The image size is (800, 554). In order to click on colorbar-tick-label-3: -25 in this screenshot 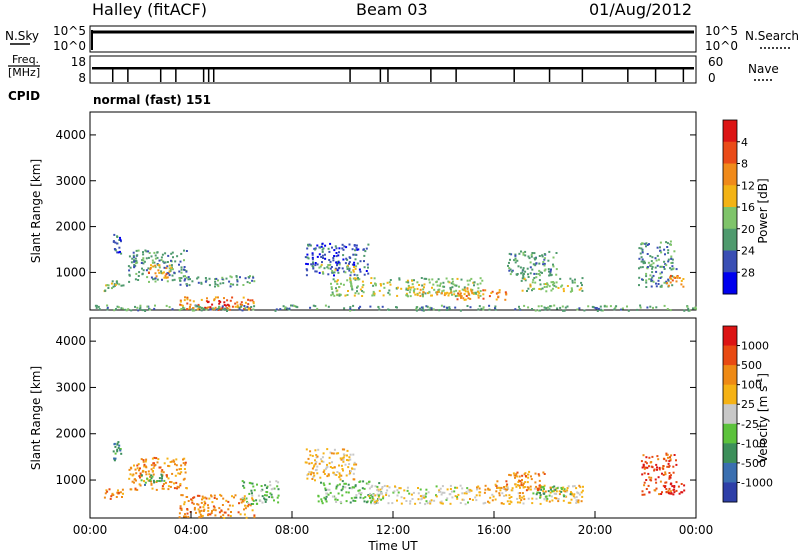, I will do `click(750, 424)`.